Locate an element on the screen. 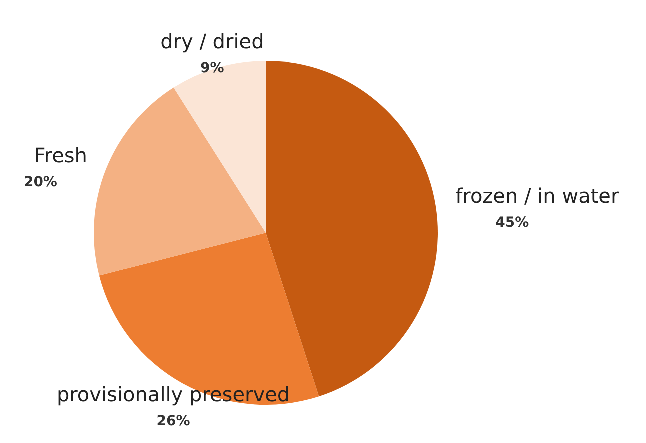 This screenshot has width=646, height=443. slice-label: Fresh is located at coordinates (61, 155).